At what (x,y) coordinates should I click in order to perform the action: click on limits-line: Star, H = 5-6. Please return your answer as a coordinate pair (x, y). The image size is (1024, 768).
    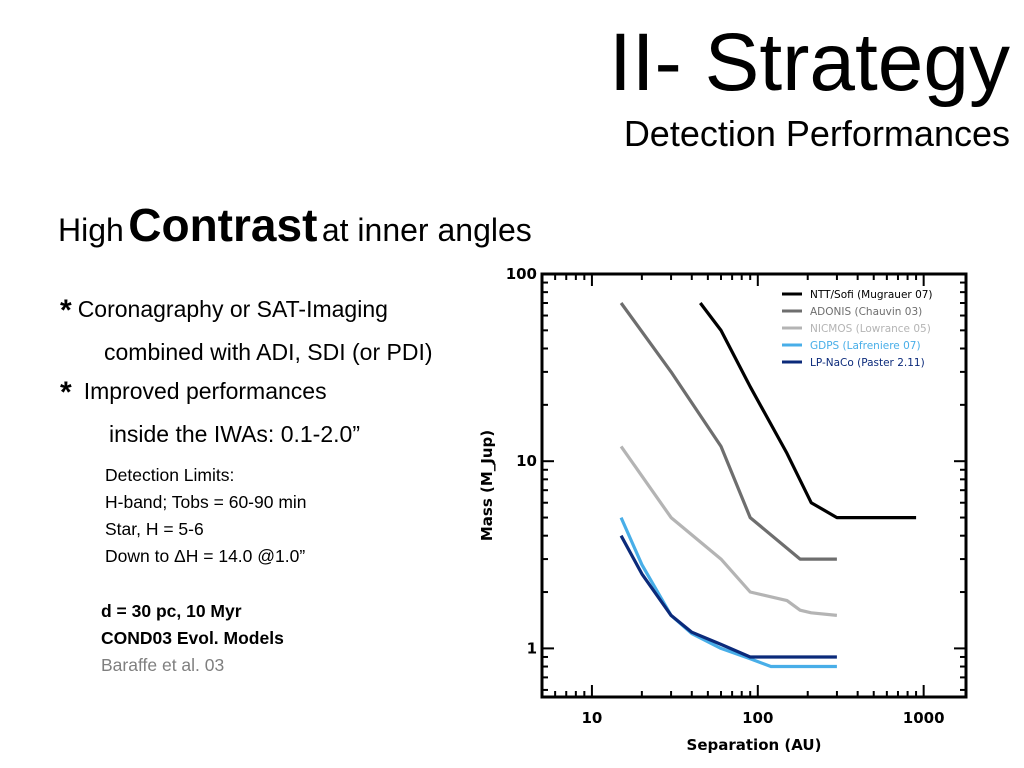
    Looking at the image, I should click on (154, 529).